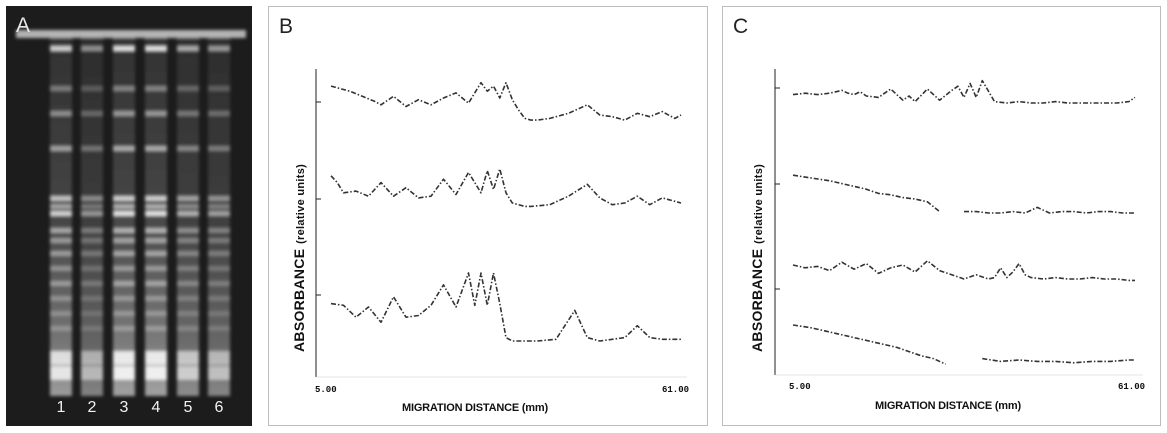 The image size is (1167, 433). I want to click on chart-b-x-axis-title: MIGRATION DISTANCE (mm), so click(475, 408).